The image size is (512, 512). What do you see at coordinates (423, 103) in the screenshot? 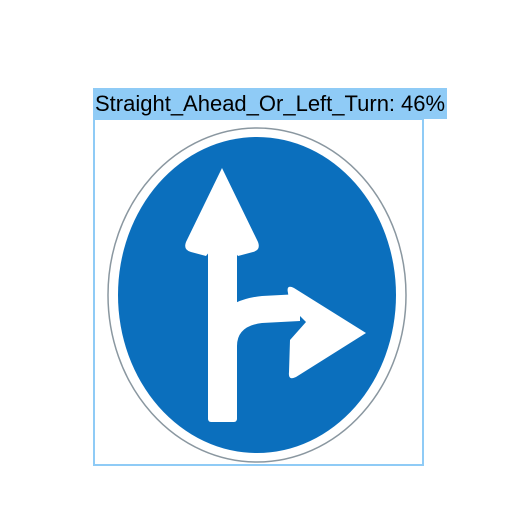
I see `detection-confidence: 46%` at bounding box center [423, 103].